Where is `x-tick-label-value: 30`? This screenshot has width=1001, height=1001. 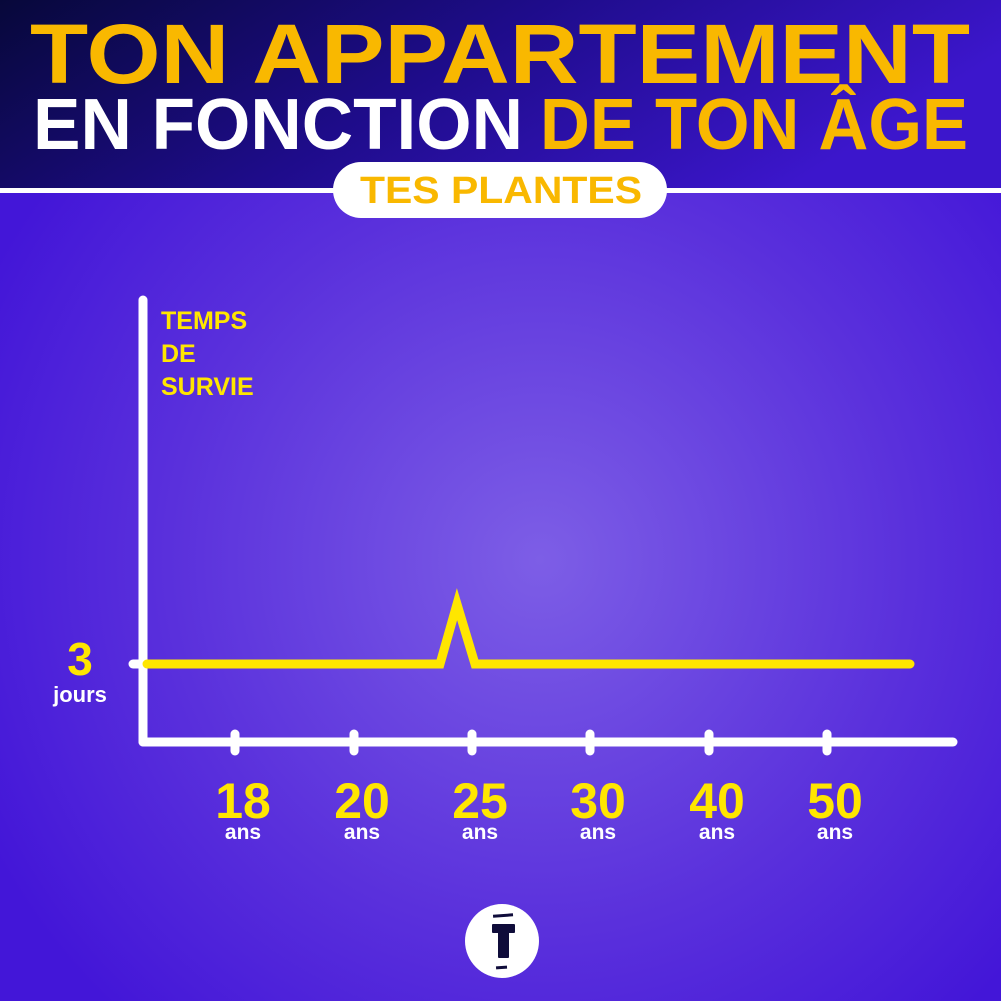 x-tick-label-value: 30 is located at coordinates (598, 801).